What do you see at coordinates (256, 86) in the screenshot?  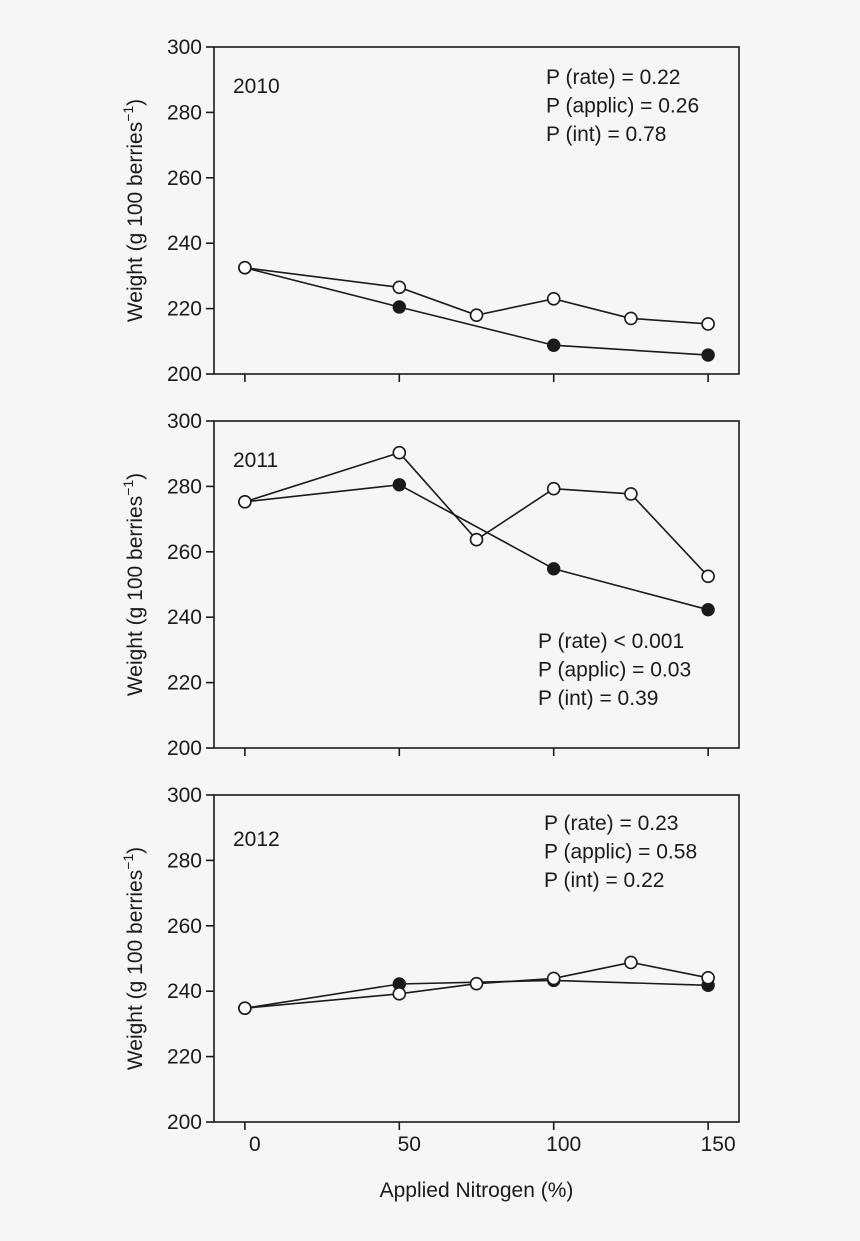 I see `year-annotation: 2010` at bounding box center [256, 86].